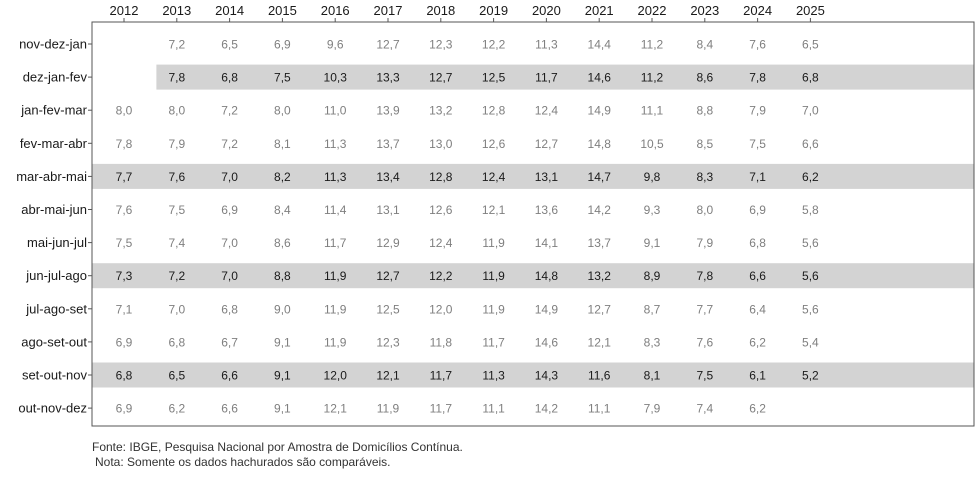 This screenshot has height=480, width=980. Describe the element at coordinates (441, 210) in the screenshot. I see `cell-value: 12,6` at that location.